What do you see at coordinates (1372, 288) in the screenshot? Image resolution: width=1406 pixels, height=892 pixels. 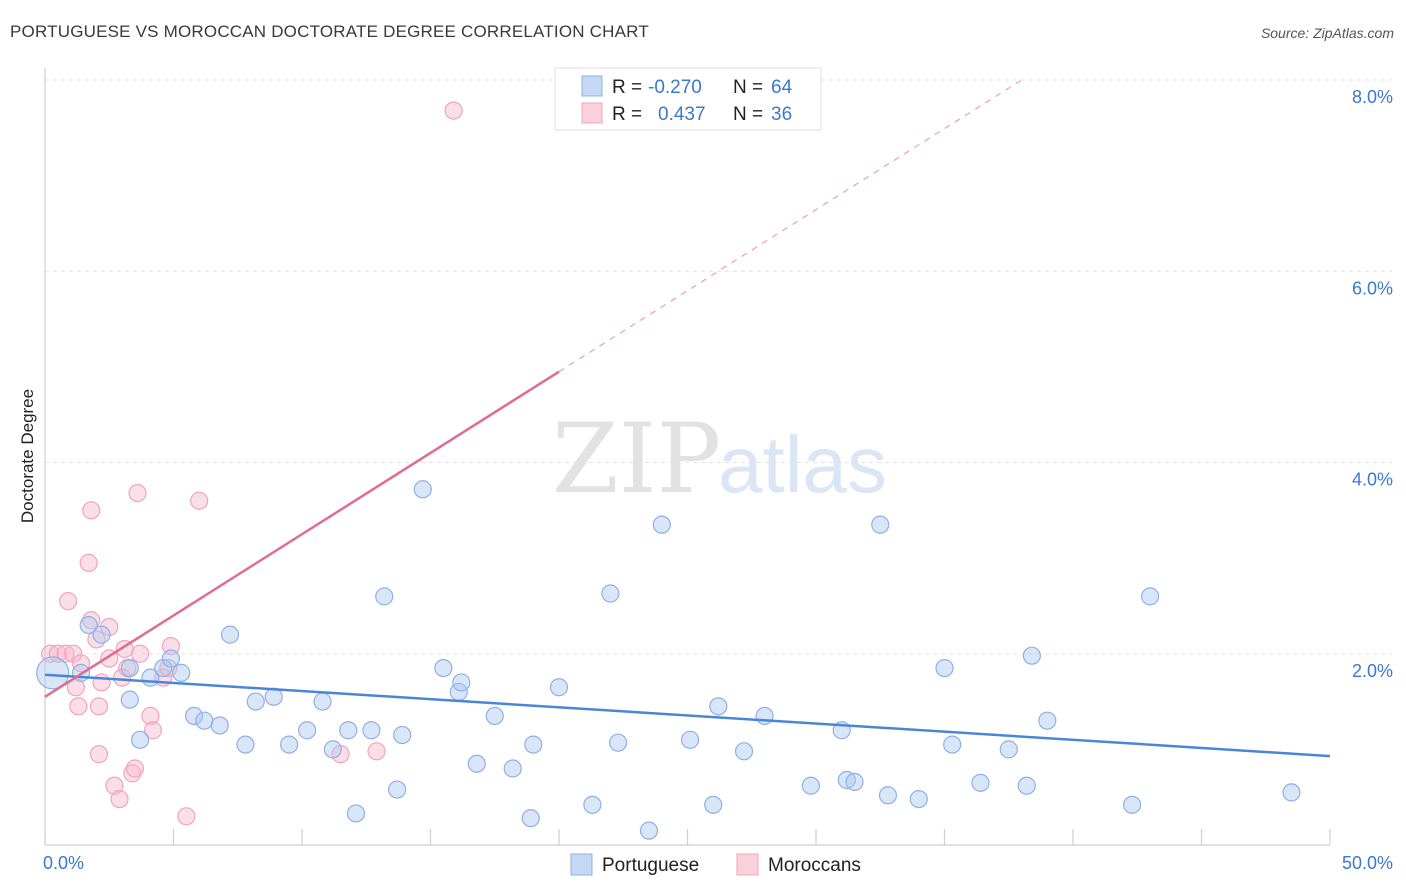 I see `y-tick-label-2: 6.0%` at bounding box center [1372, 288].